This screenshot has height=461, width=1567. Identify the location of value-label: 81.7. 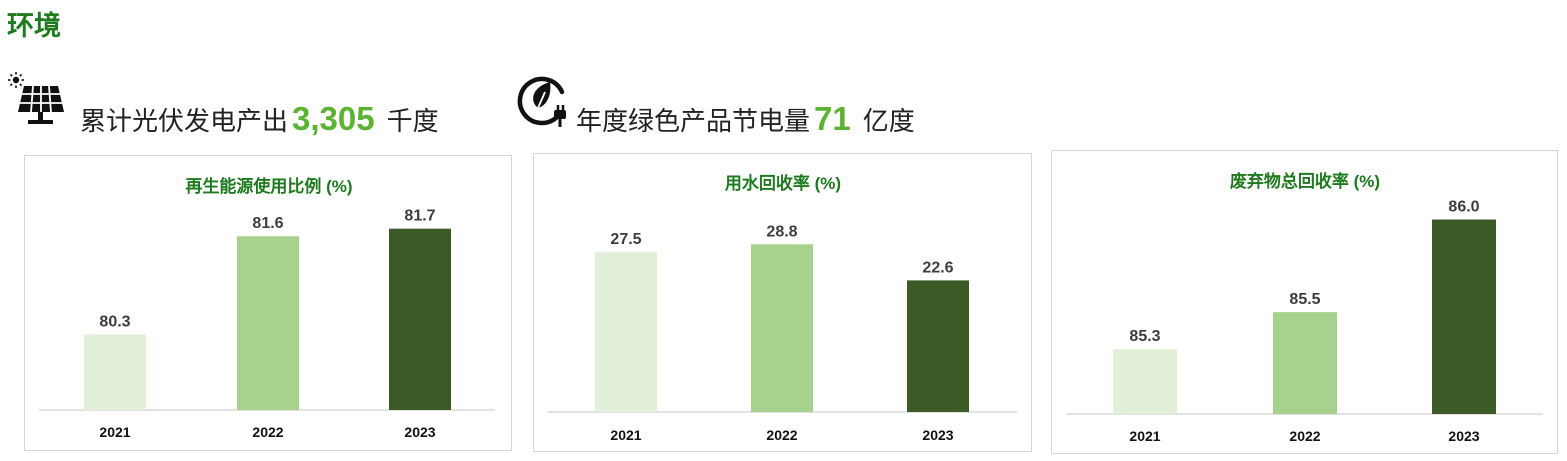
(419, 216).